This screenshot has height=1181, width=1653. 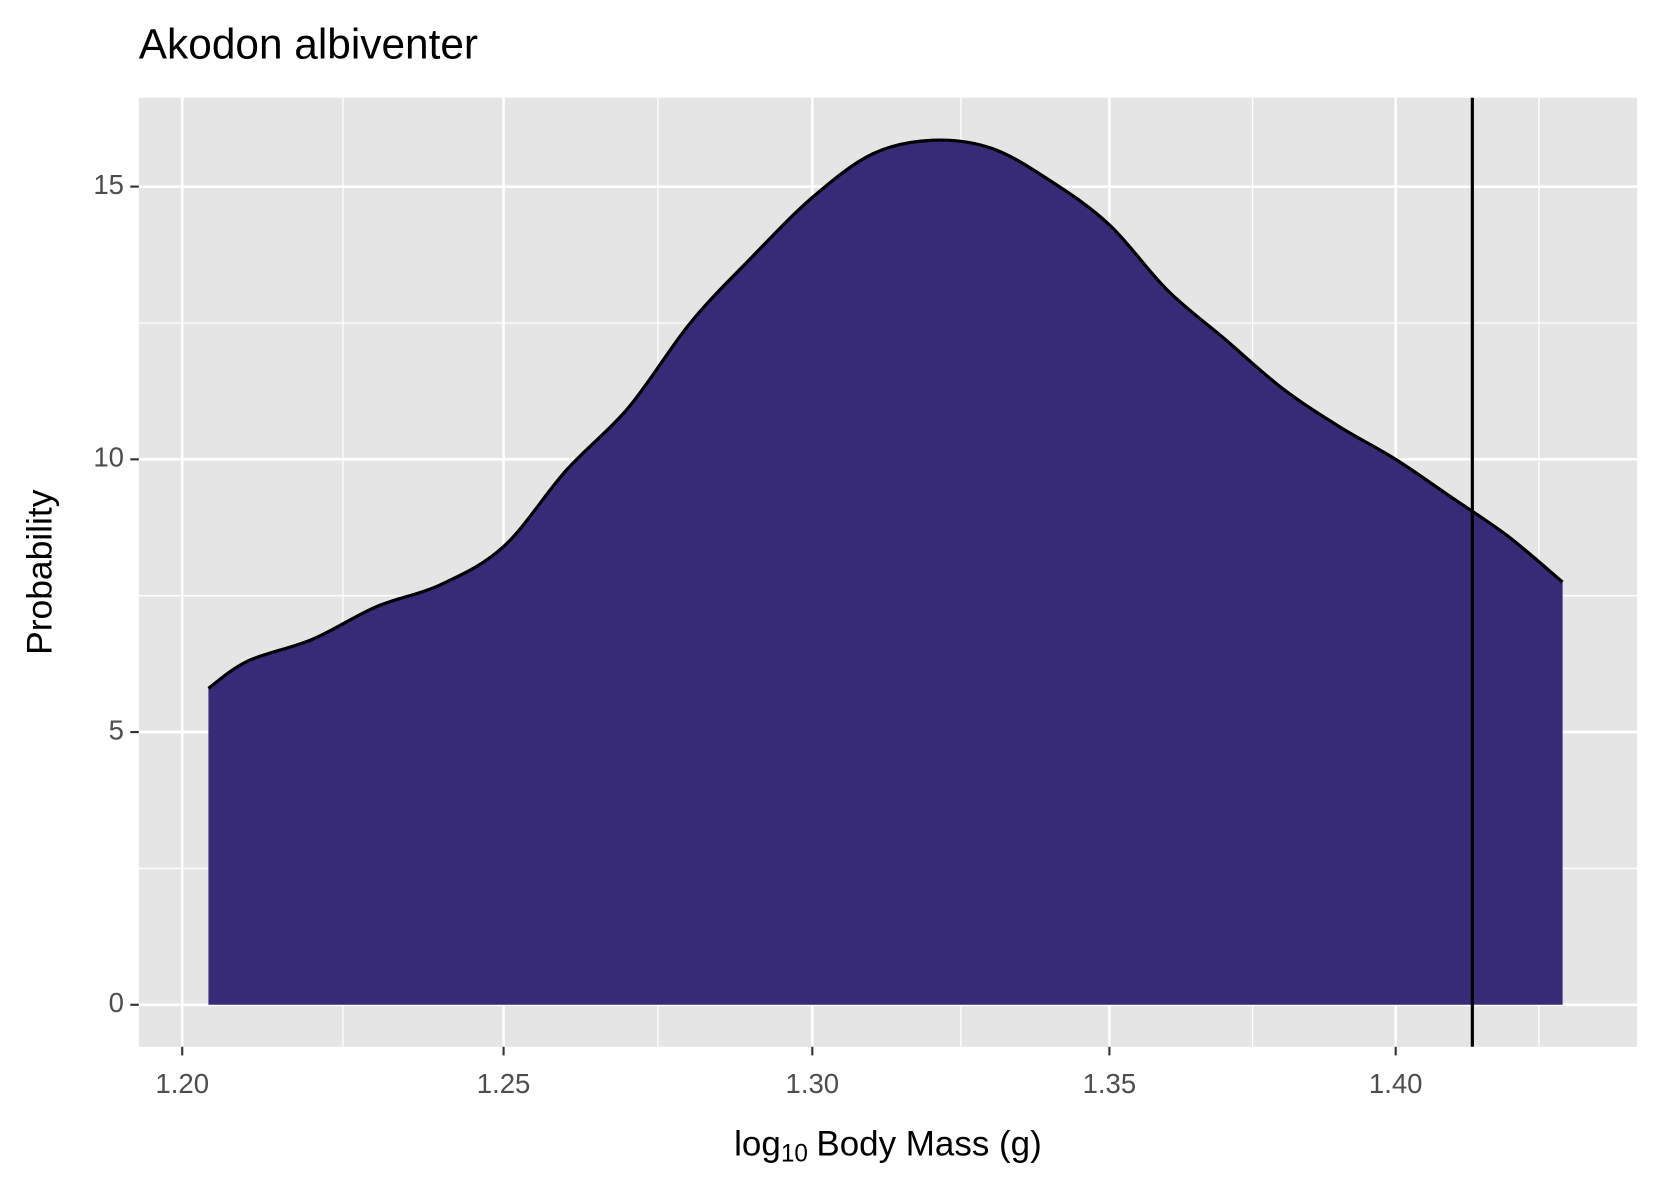 What do you see at coordinates (1396, 1083) in the screenshot?
I see `x-tick-label: 1.40` at bounding box center [1396, 1083].